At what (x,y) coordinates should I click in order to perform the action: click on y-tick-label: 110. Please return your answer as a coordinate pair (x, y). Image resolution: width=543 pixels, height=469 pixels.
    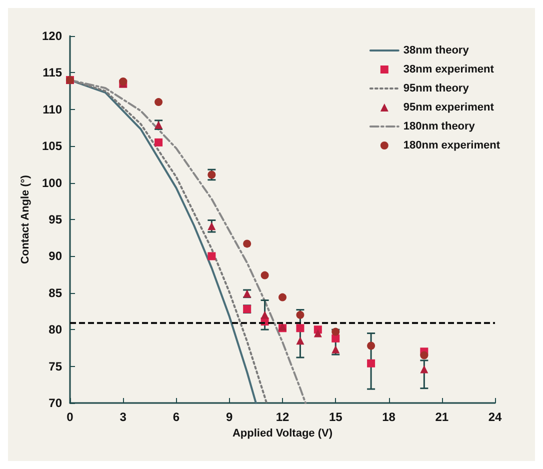
    Looking at the image, I should click on (52, 109).